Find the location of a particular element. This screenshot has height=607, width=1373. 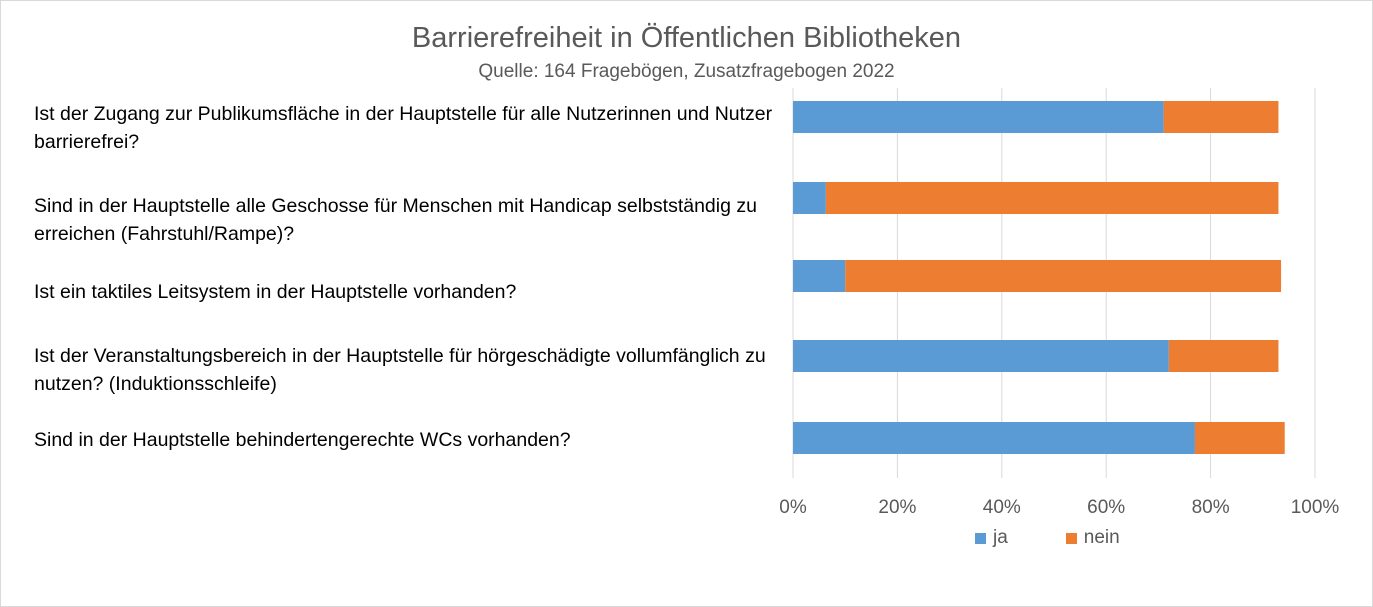

x-tick-label: 20% is located at coordinates (897, 507).